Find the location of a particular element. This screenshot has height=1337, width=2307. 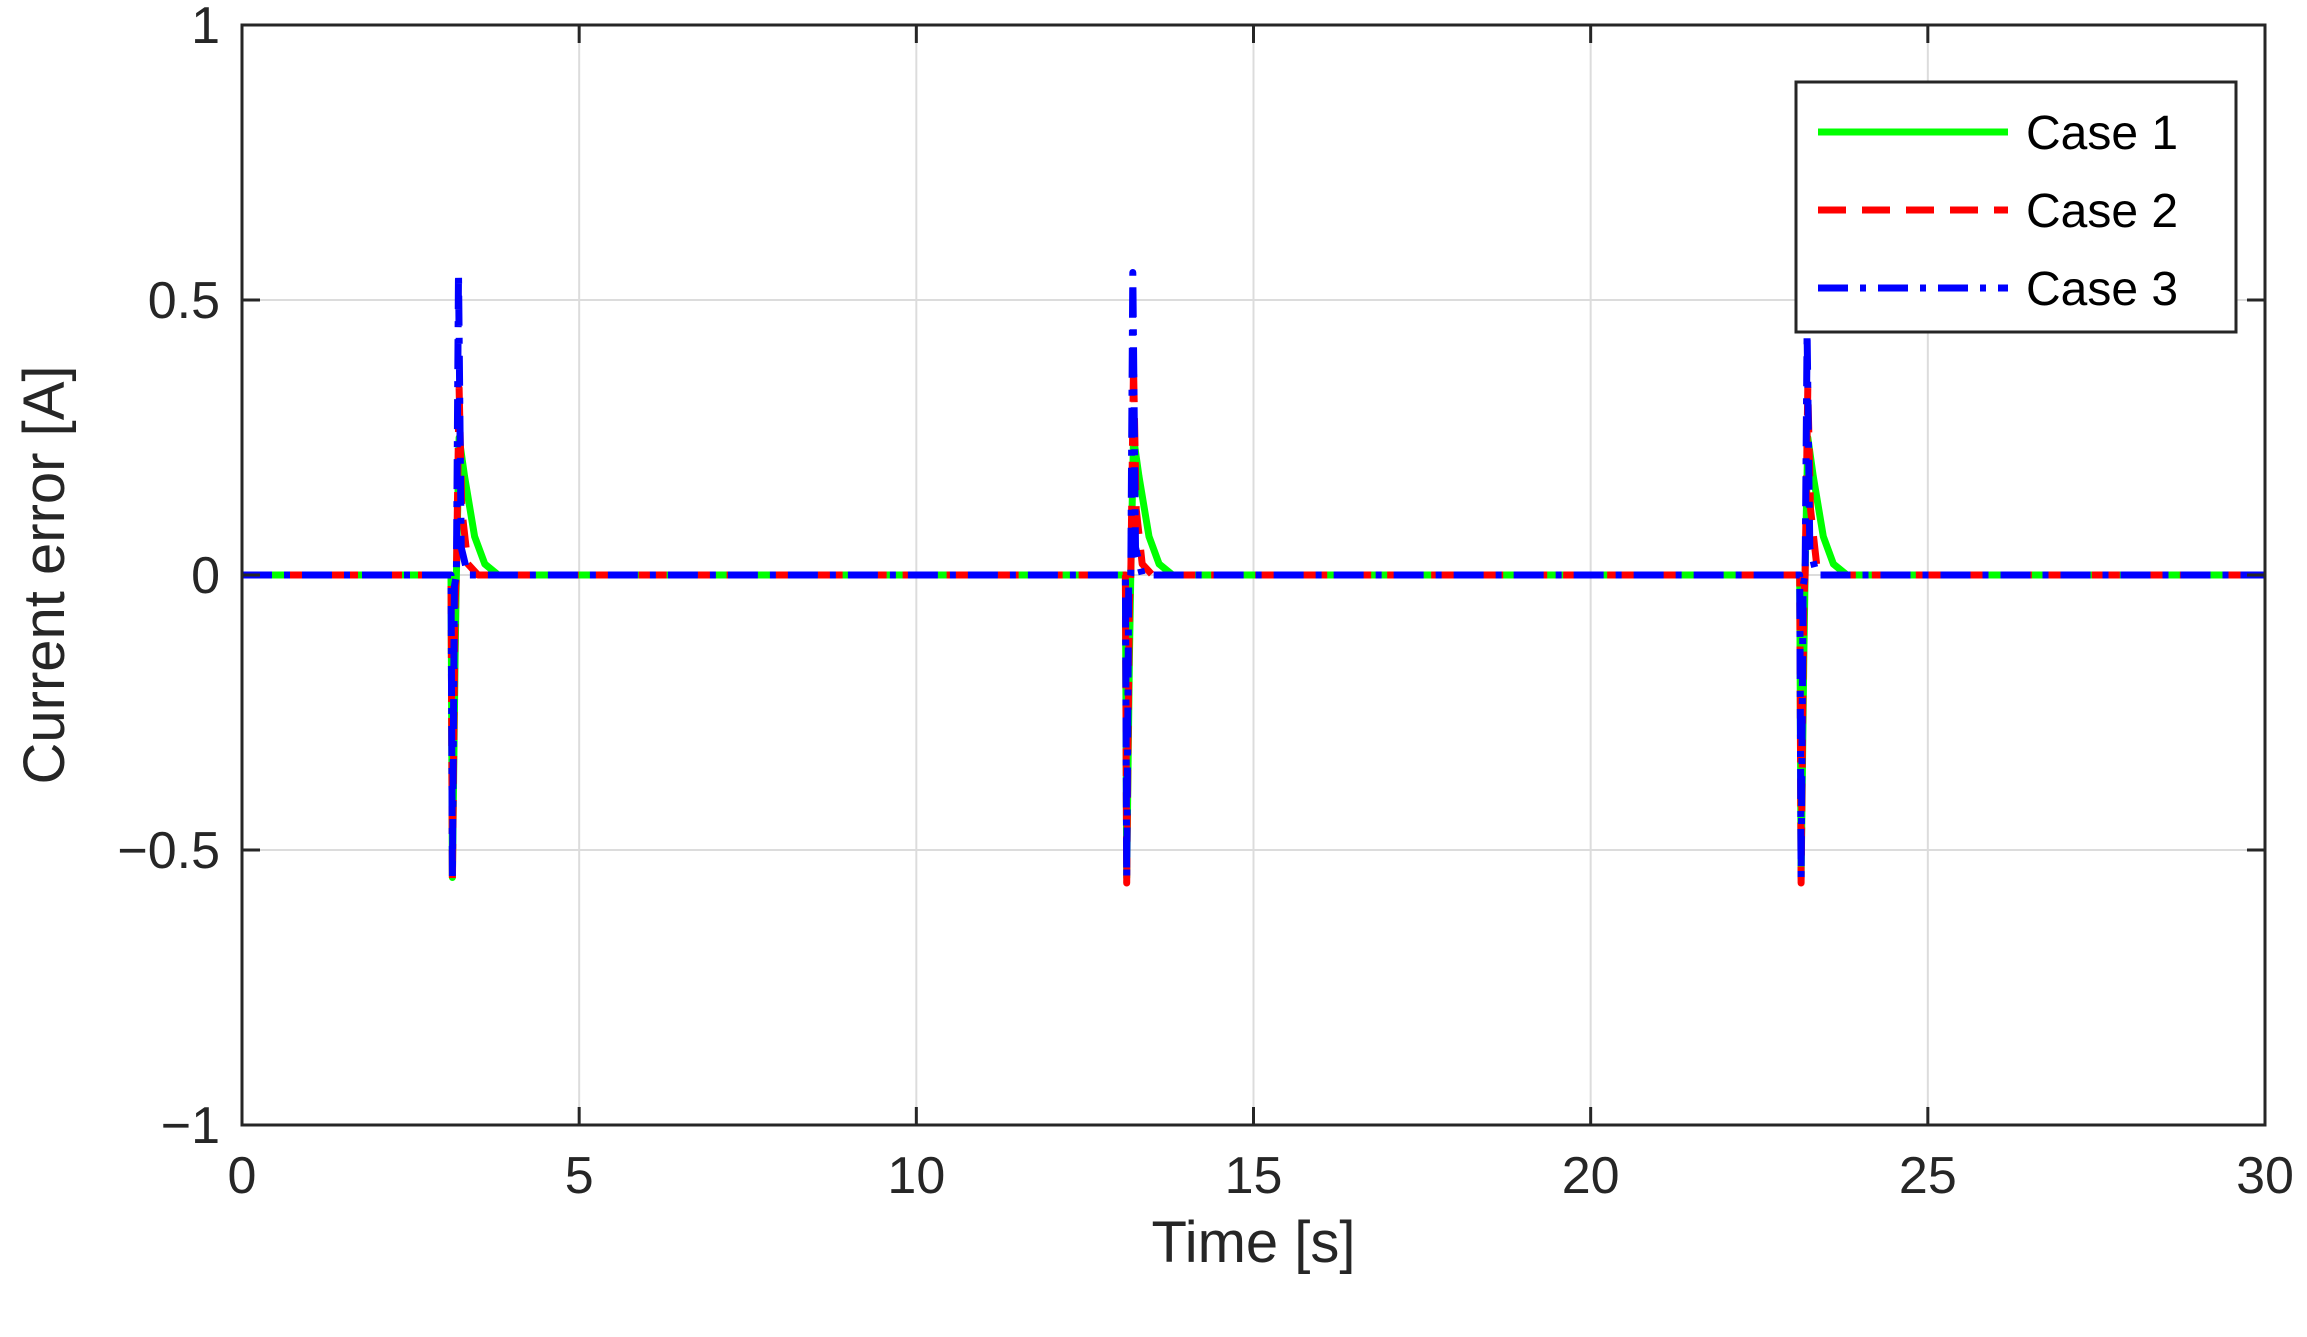

legend-label-case-3: Case 3 is located at coordinates (2102, 289).